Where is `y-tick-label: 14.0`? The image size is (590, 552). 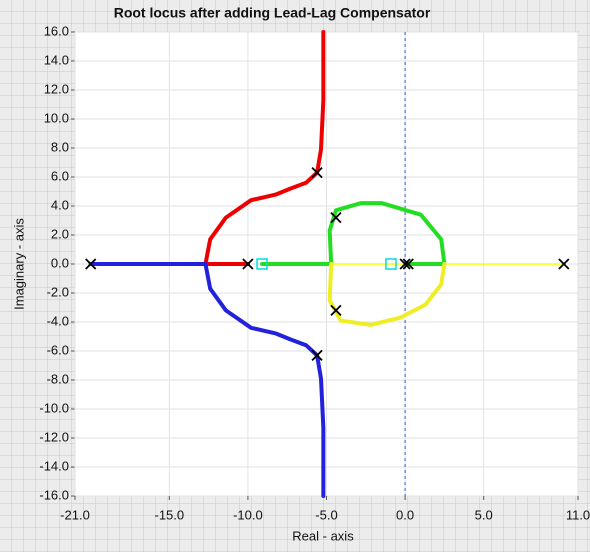 y-tick-label: 14.0 is located at coordinates (56, 59).